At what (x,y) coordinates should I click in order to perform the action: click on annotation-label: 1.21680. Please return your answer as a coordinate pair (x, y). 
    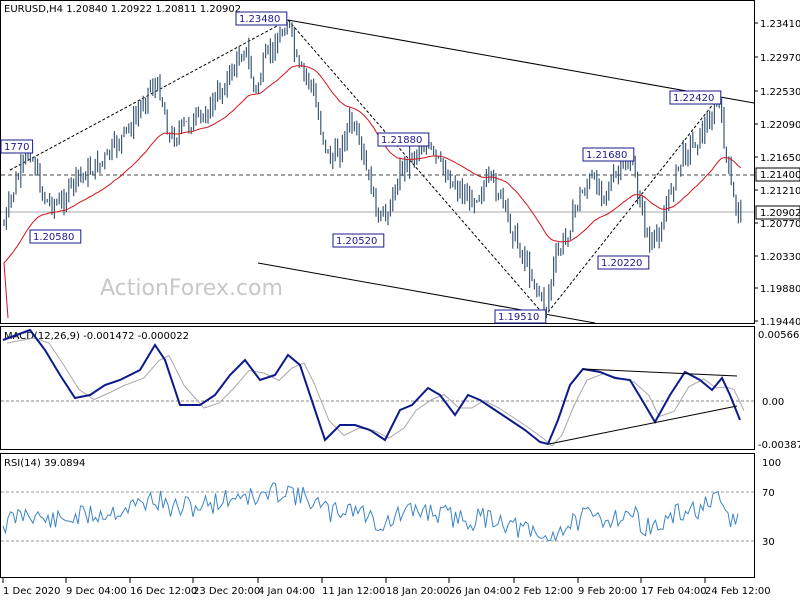
    Looking at the image, I should click on (606, 155).